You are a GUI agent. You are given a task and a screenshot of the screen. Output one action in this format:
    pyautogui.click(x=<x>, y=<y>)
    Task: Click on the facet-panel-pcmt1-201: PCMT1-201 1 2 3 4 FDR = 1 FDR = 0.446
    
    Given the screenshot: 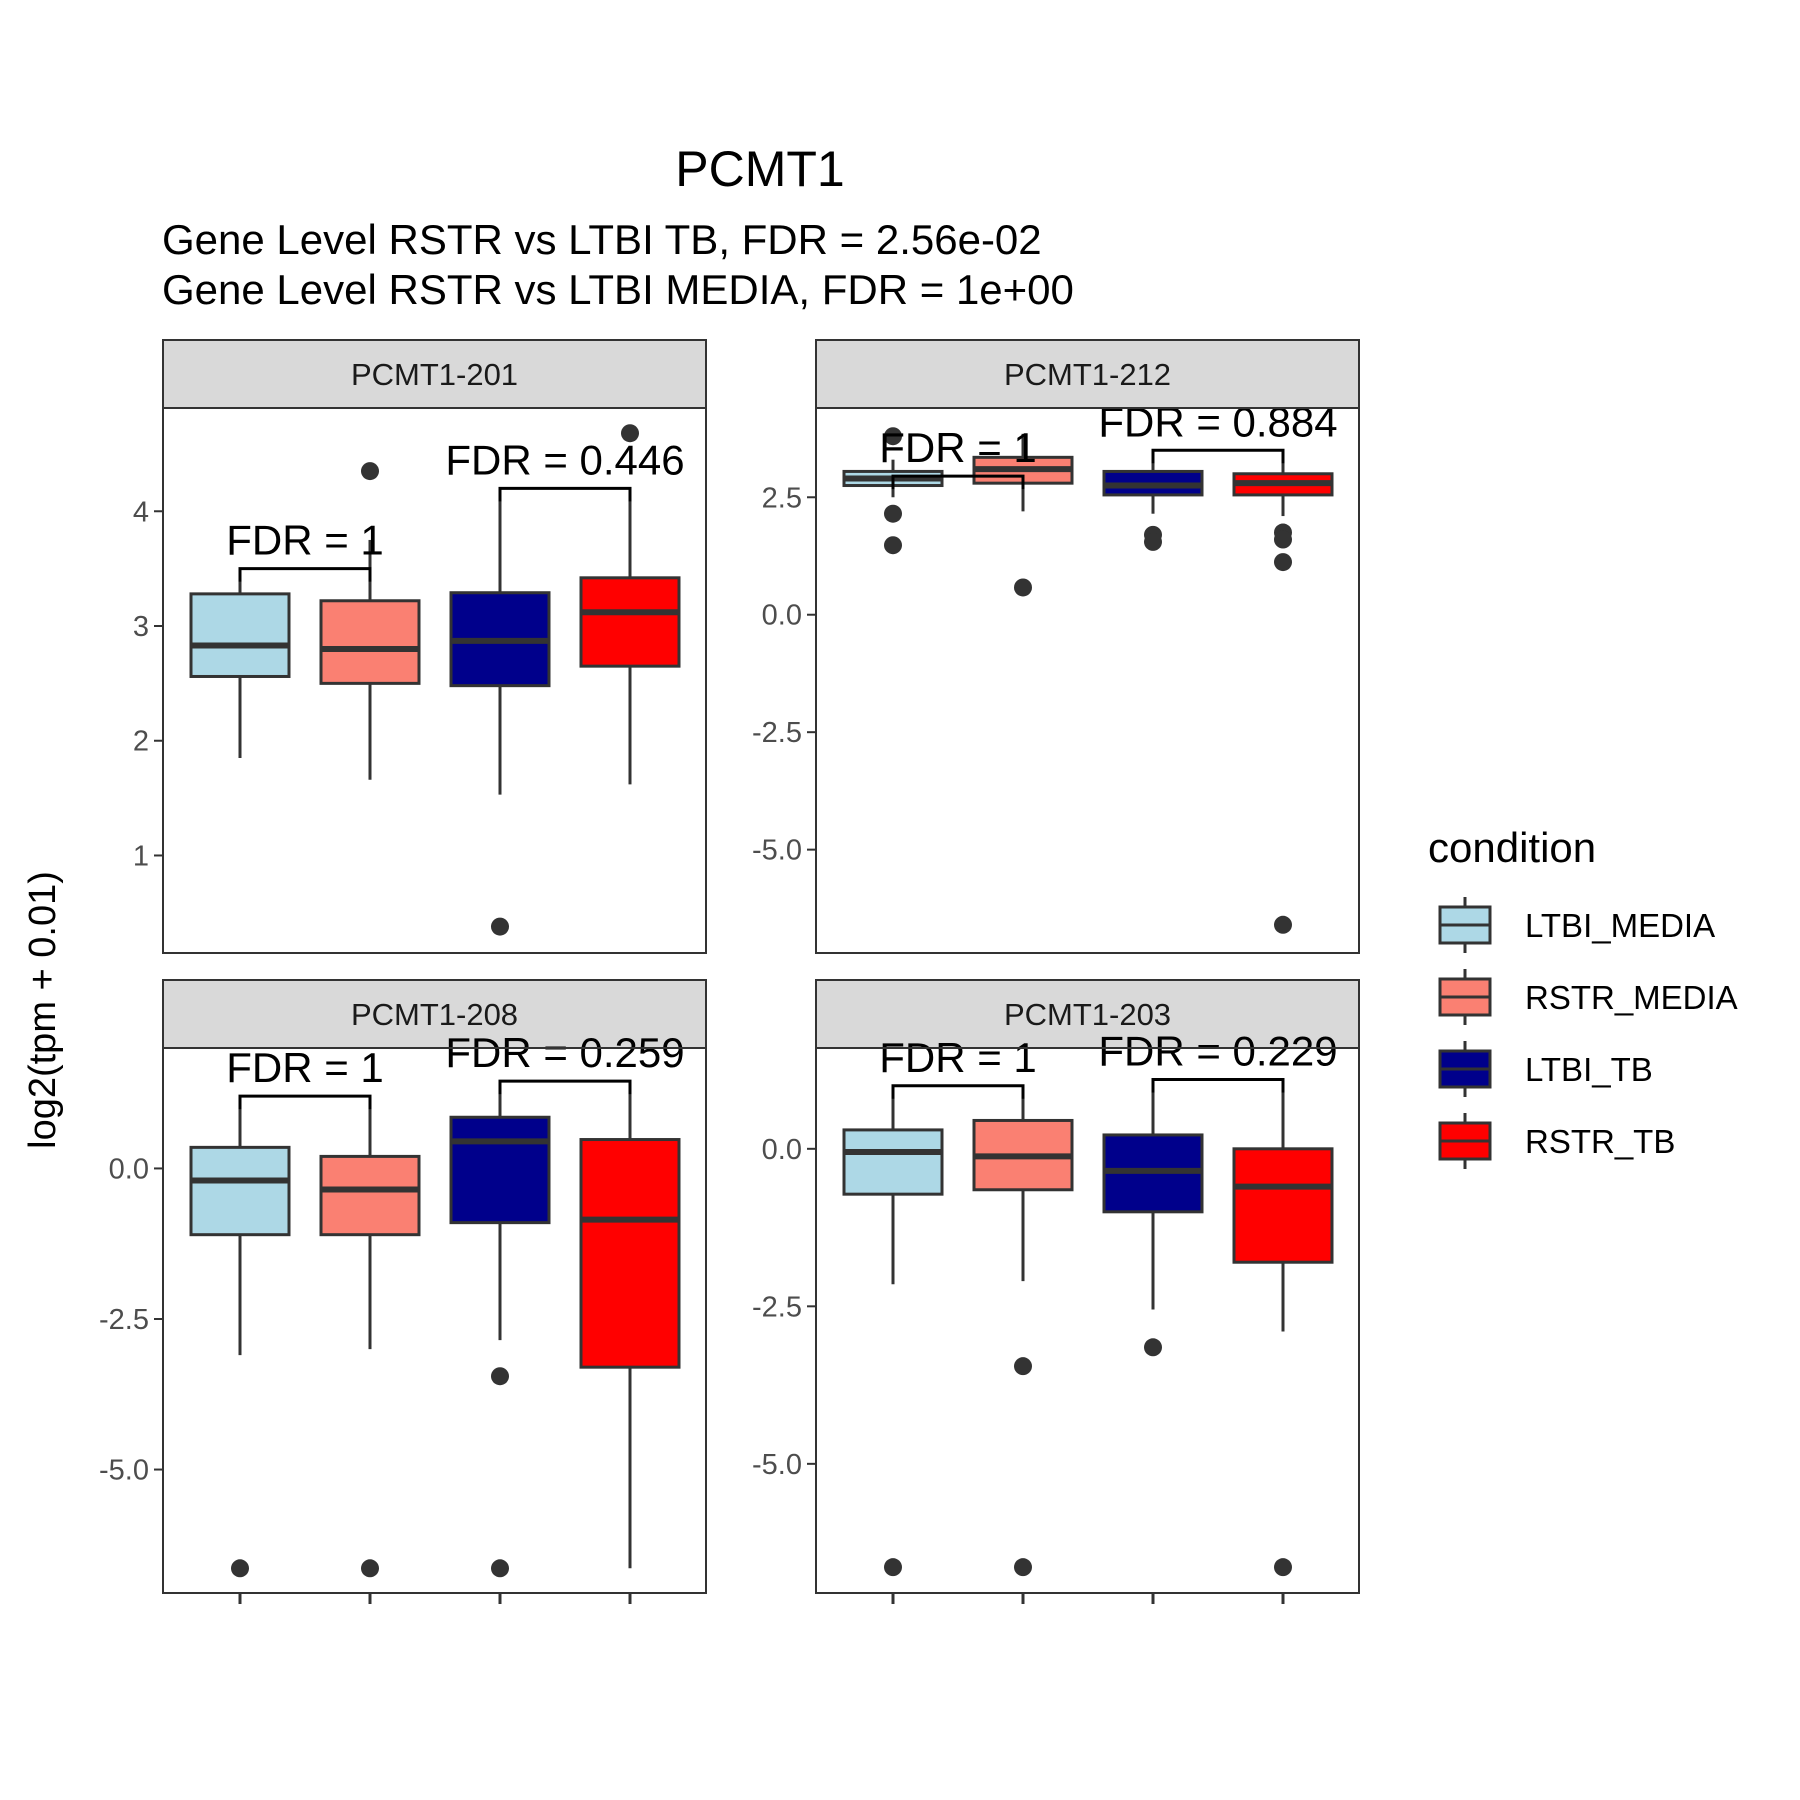 What is the action you would take?
    pyautogui.click(x=420, y=646)
    